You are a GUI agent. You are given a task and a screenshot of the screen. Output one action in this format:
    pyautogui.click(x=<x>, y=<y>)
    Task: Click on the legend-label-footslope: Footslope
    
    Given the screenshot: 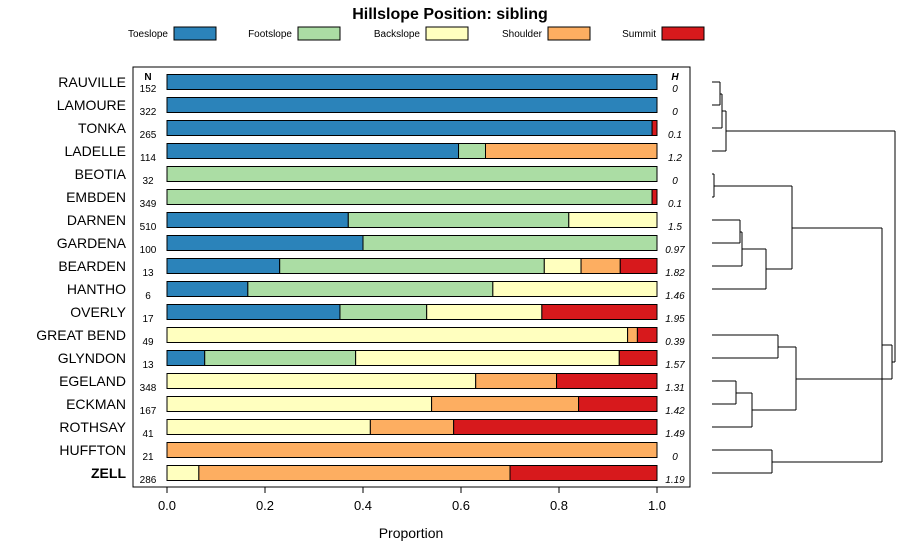 What is the action you would take?
    pyautogui.click(x=270, y=34)
    